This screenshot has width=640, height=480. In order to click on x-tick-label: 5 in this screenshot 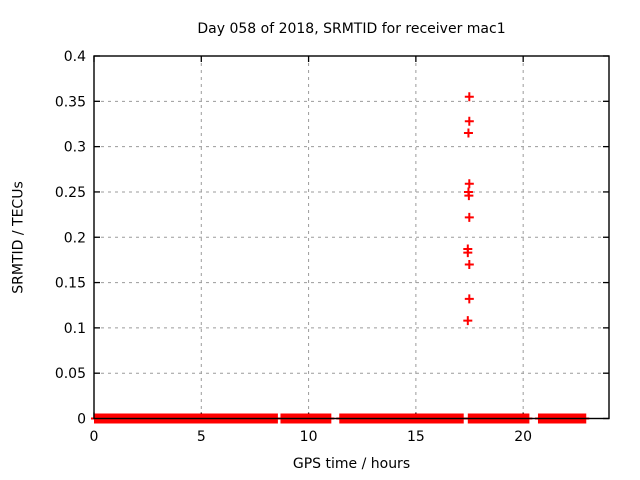, I will do `click(201, 437)`.